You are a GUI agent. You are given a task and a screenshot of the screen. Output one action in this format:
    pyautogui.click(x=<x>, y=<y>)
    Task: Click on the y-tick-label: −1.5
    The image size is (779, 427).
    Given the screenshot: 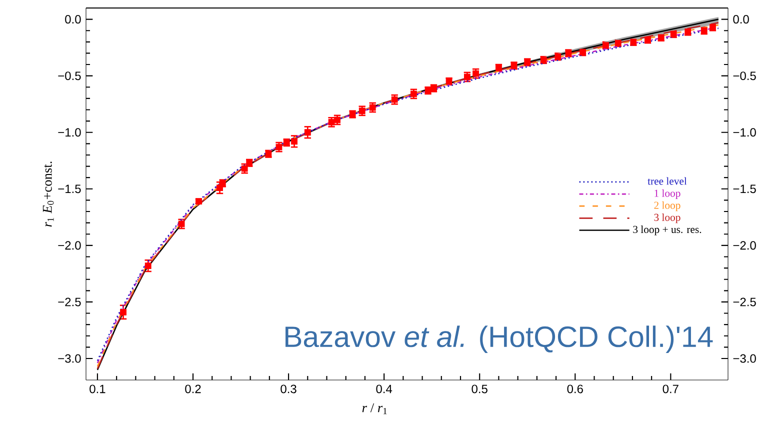 What is the action you would take?
    pyautogui.click(x=69, y=189)
    